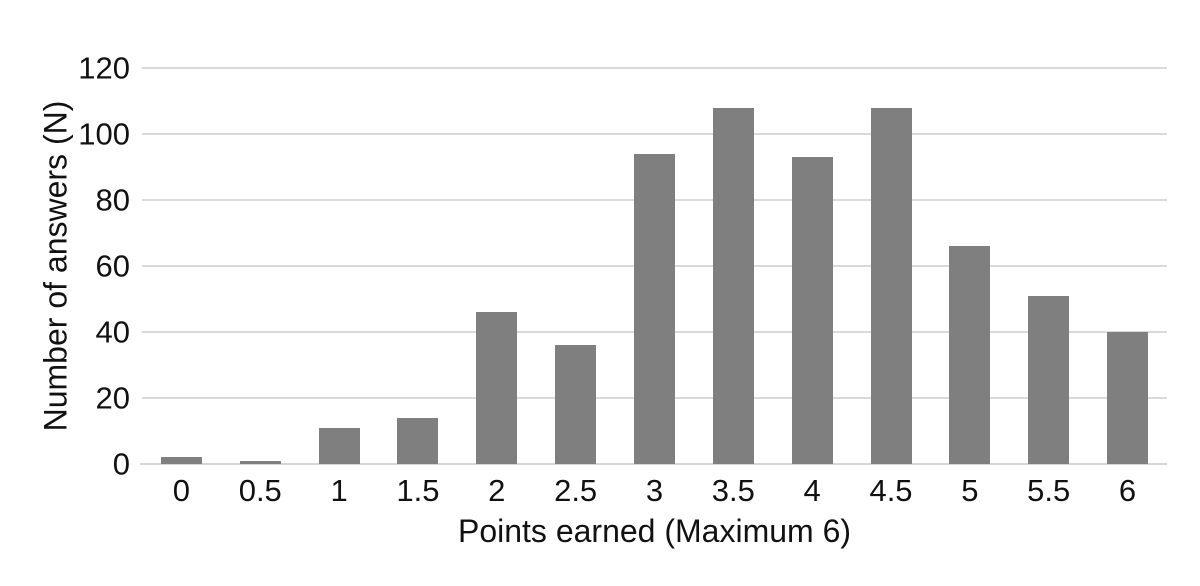  I want to click on y-tick-label: 100, so click(104, 134).